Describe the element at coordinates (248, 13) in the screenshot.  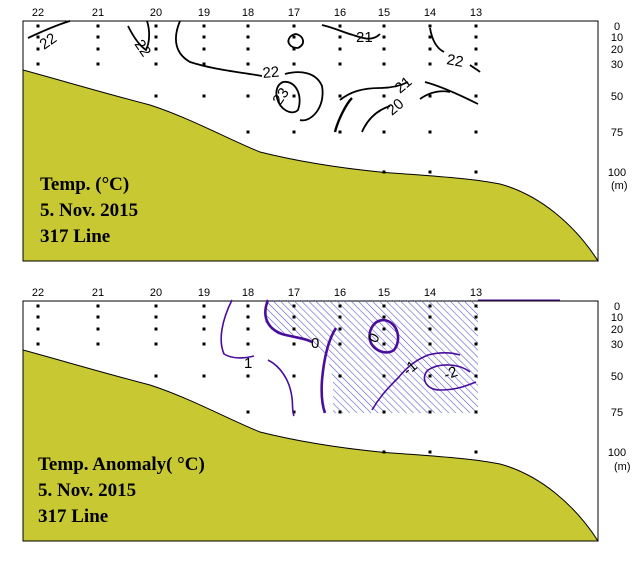
I see `station-label: 18` at that location.